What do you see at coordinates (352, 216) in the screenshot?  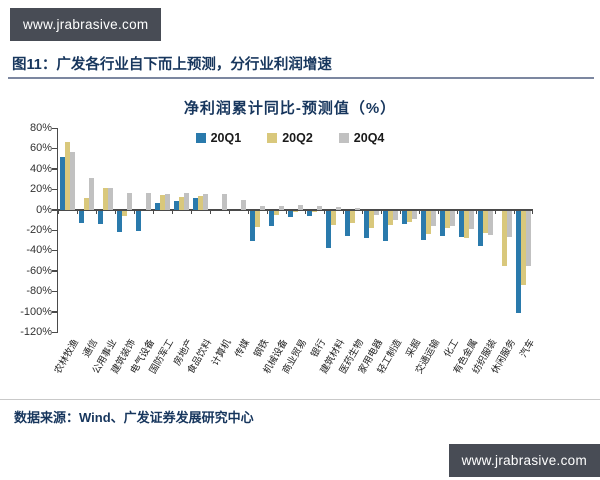 I see `bar-20Q2-医药生物` at bounding box center [352, 216].